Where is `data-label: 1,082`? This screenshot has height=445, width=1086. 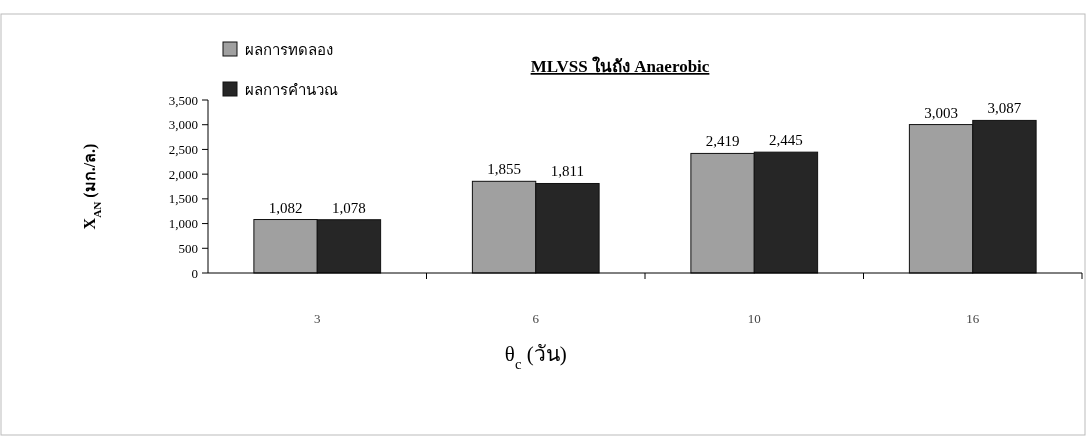
data-label: 1,082 is located at coordinates (285, 207).